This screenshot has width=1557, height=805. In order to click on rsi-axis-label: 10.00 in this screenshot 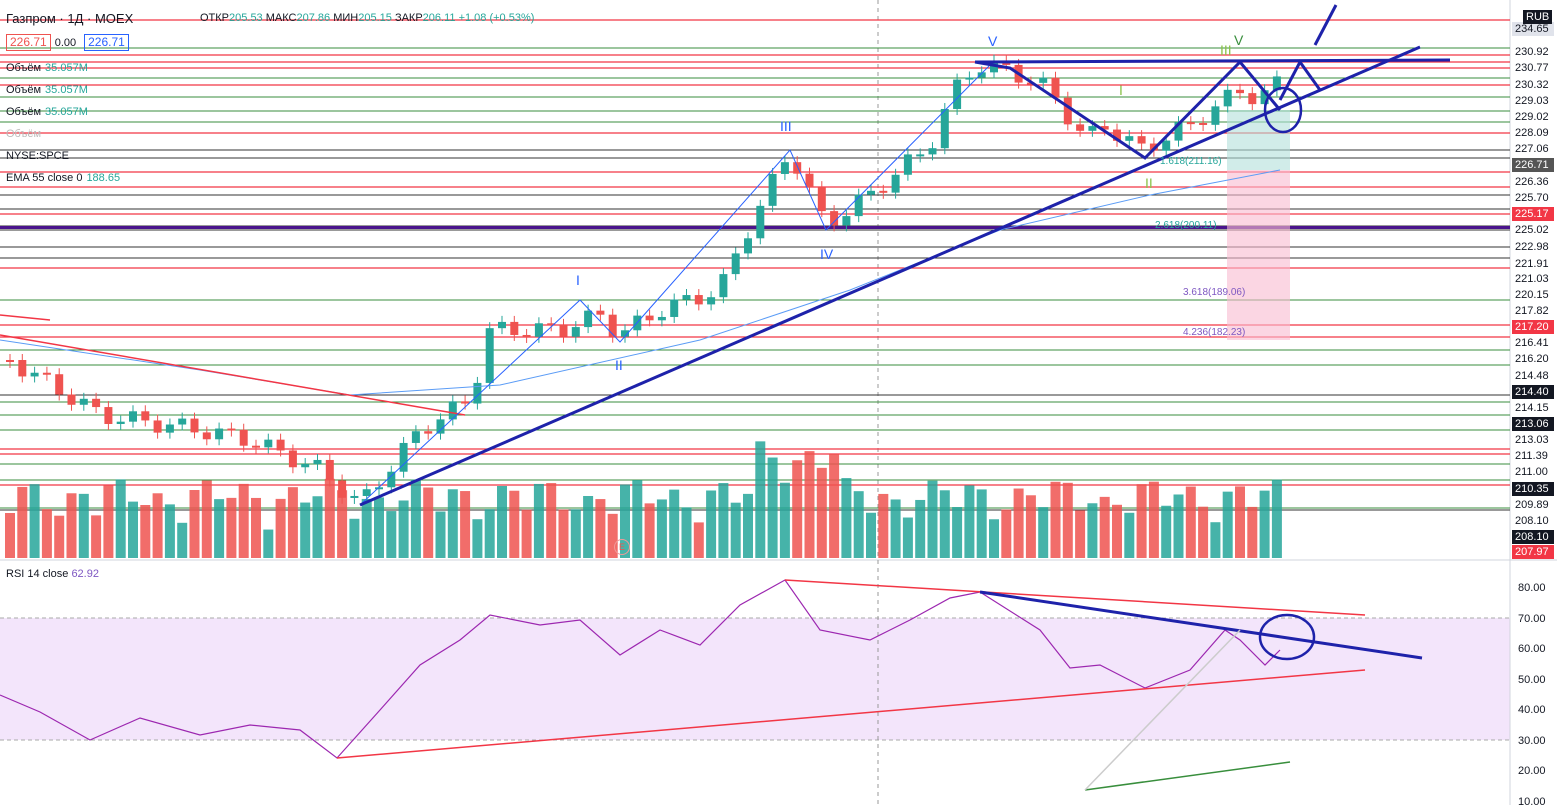, I will do `click(1532, 800)`.